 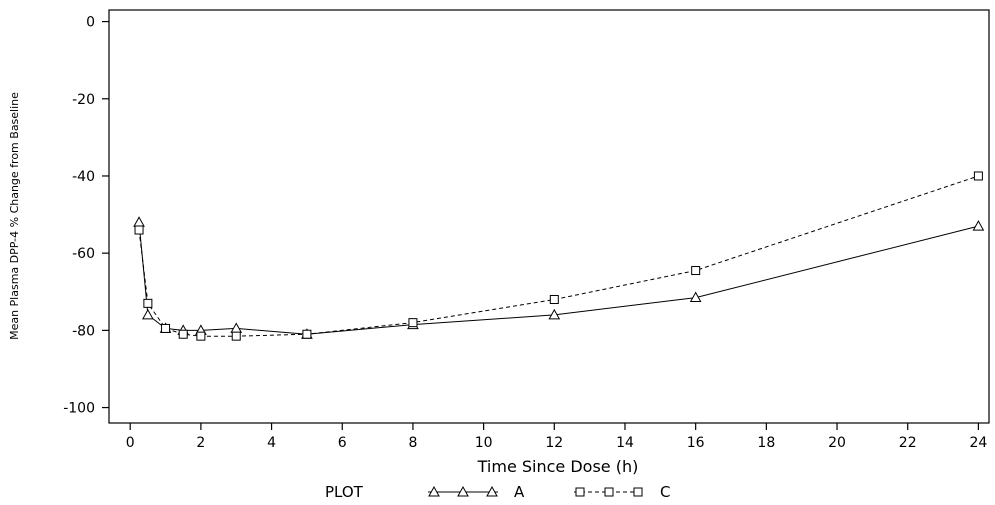 What do you see at coordinates (625, 443) in the screenshot?
I see `x-tick-label: 14` at bounding box center [625, 443].